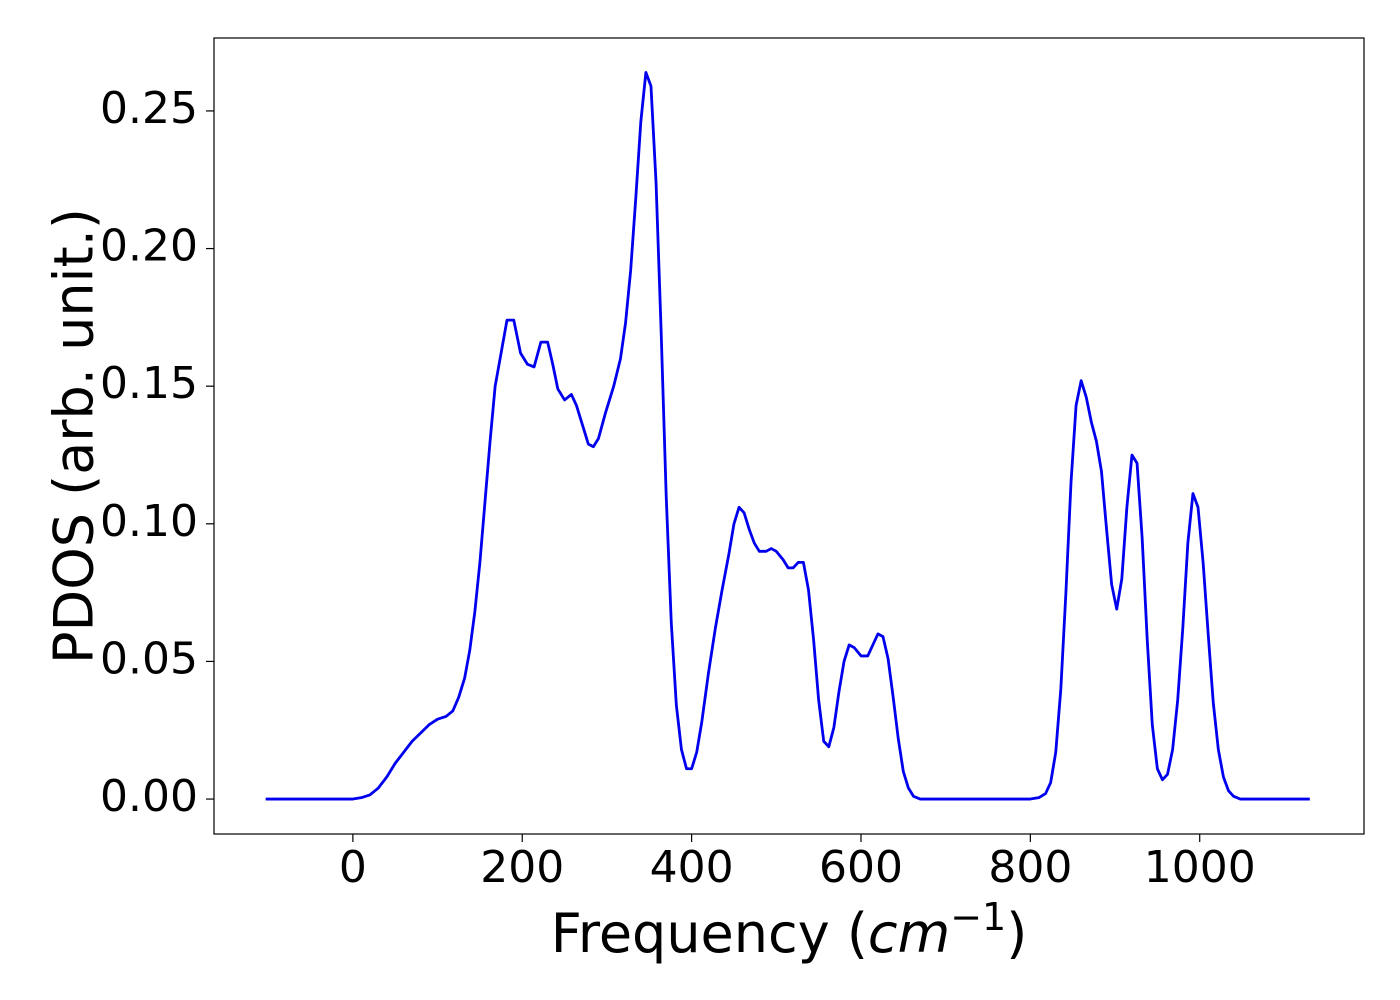 The image size is (1400, 1000). I want to click on x-tick-label: 400, so click(692, 867).